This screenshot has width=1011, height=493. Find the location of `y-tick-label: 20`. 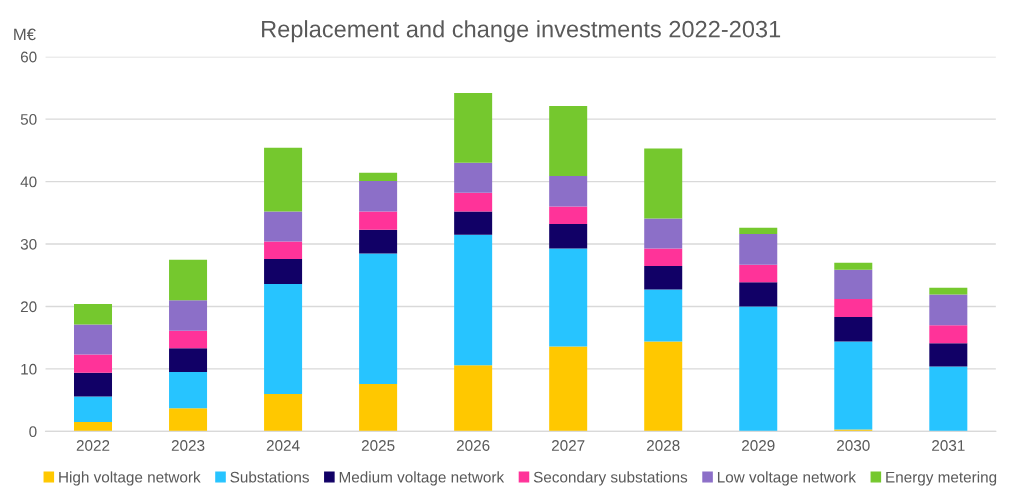

y-tick-label: 20 is located at coordinates (28, 307).